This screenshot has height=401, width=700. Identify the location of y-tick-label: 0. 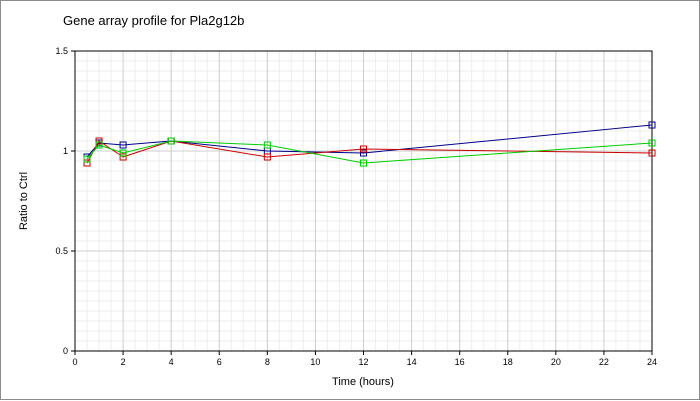
(65, 351).